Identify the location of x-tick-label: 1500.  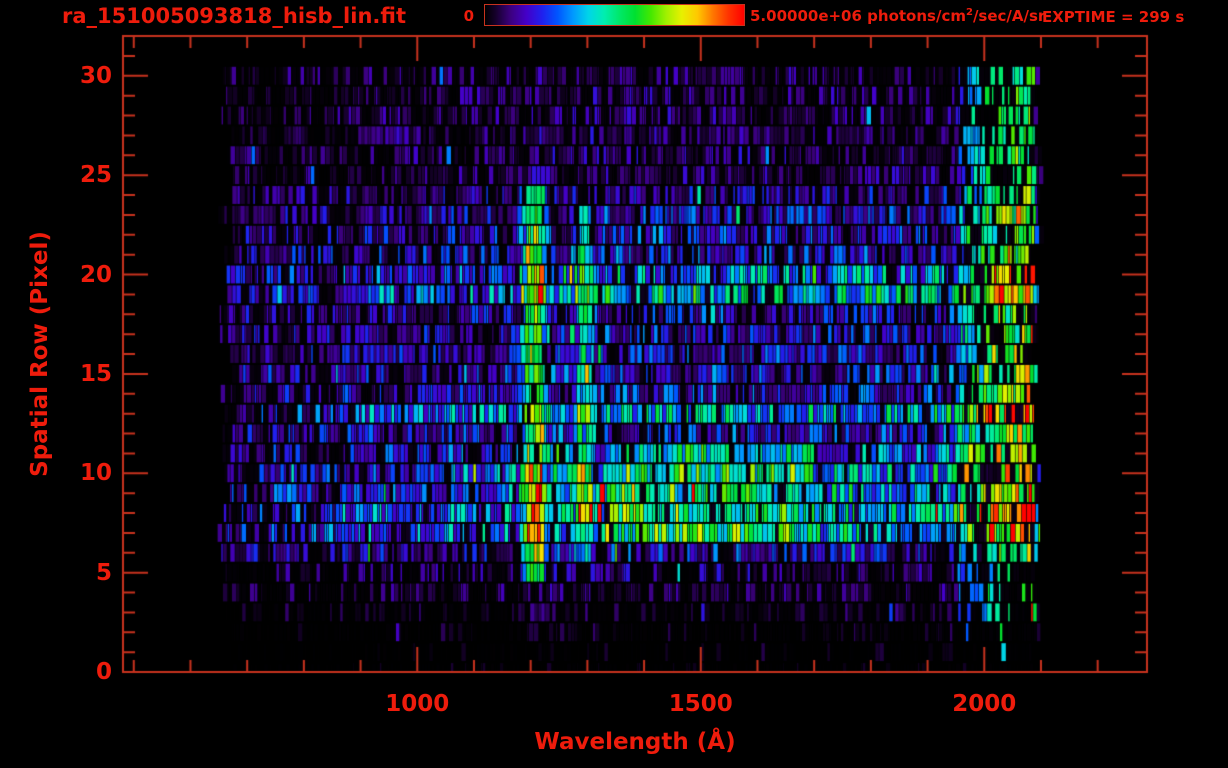
(700, 704).